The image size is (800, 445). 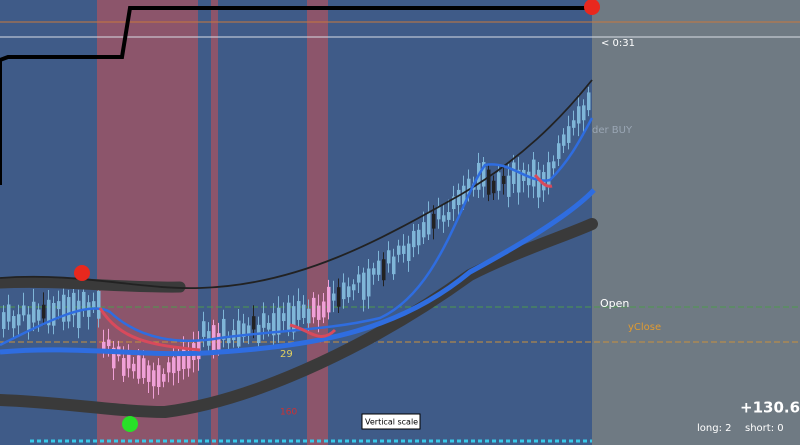 What do you see at coordinates (714, 428) in the screenshot?
I see `long-count: long: 2` at bounding box center [714, 428].